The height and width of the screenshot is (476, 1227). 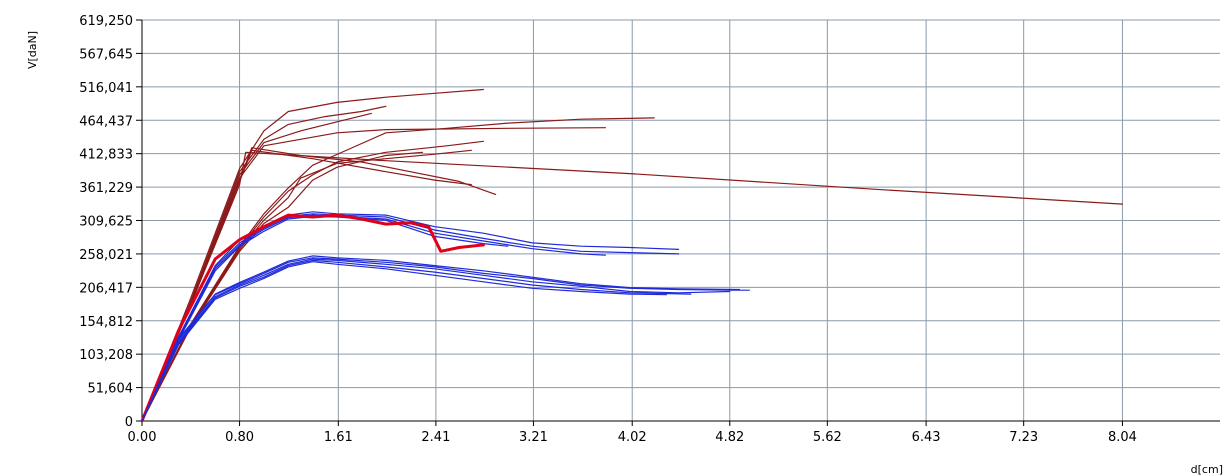 What do you see at coordinates (106, 222) in the screenshot?
I see `y-tick-label: 309,625` at bounding box center [106, 222].